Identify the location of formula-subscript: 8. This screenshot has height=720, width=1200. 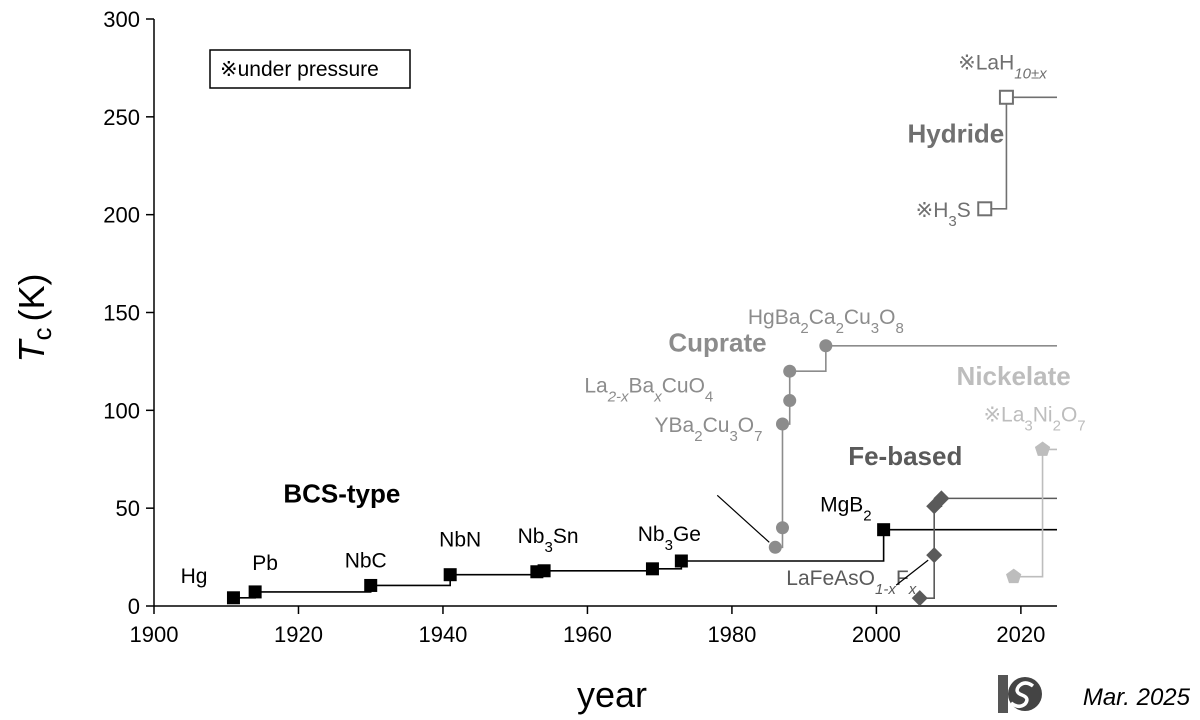
(899, 327).